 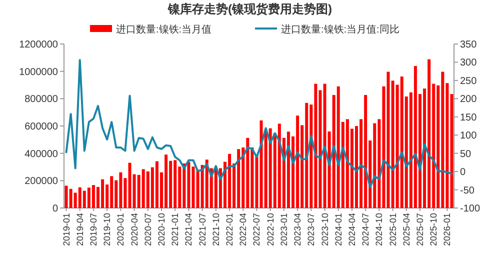 I want to click on x-tick-label: 2024-10, so click(x=379, y=229).